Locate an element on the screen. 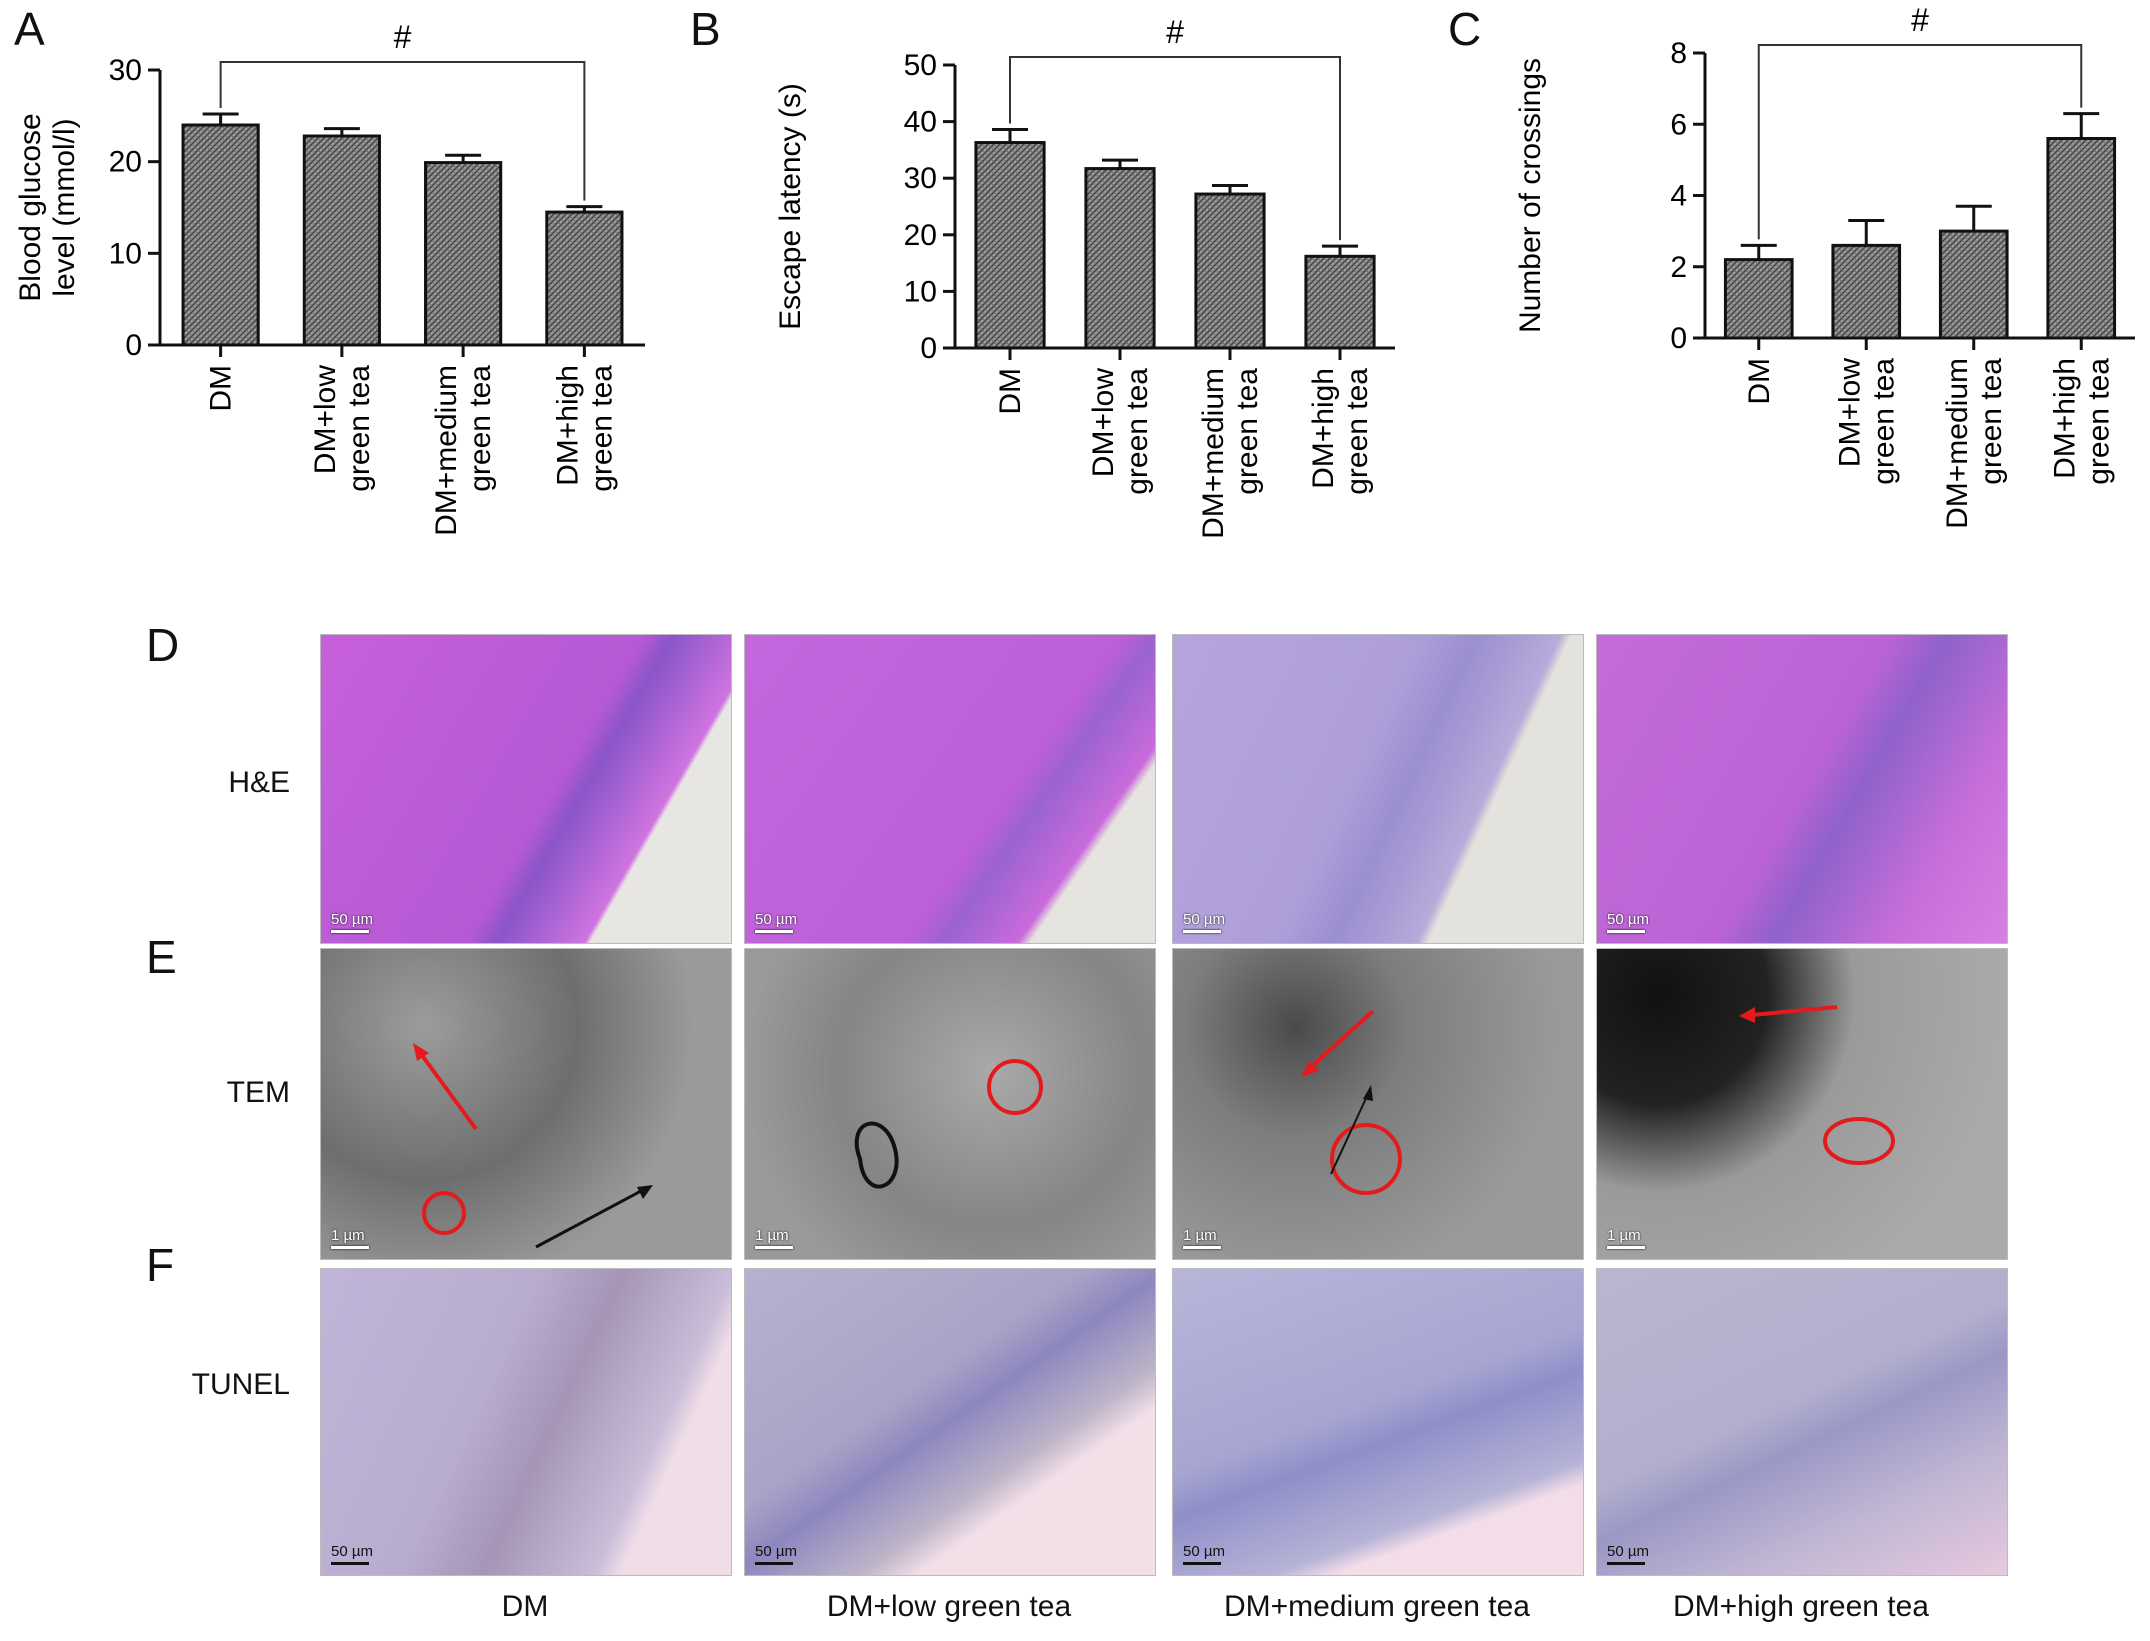  scale-bar-tem-dm-medium: 1 µm is located at coordinates (1202, 1238).